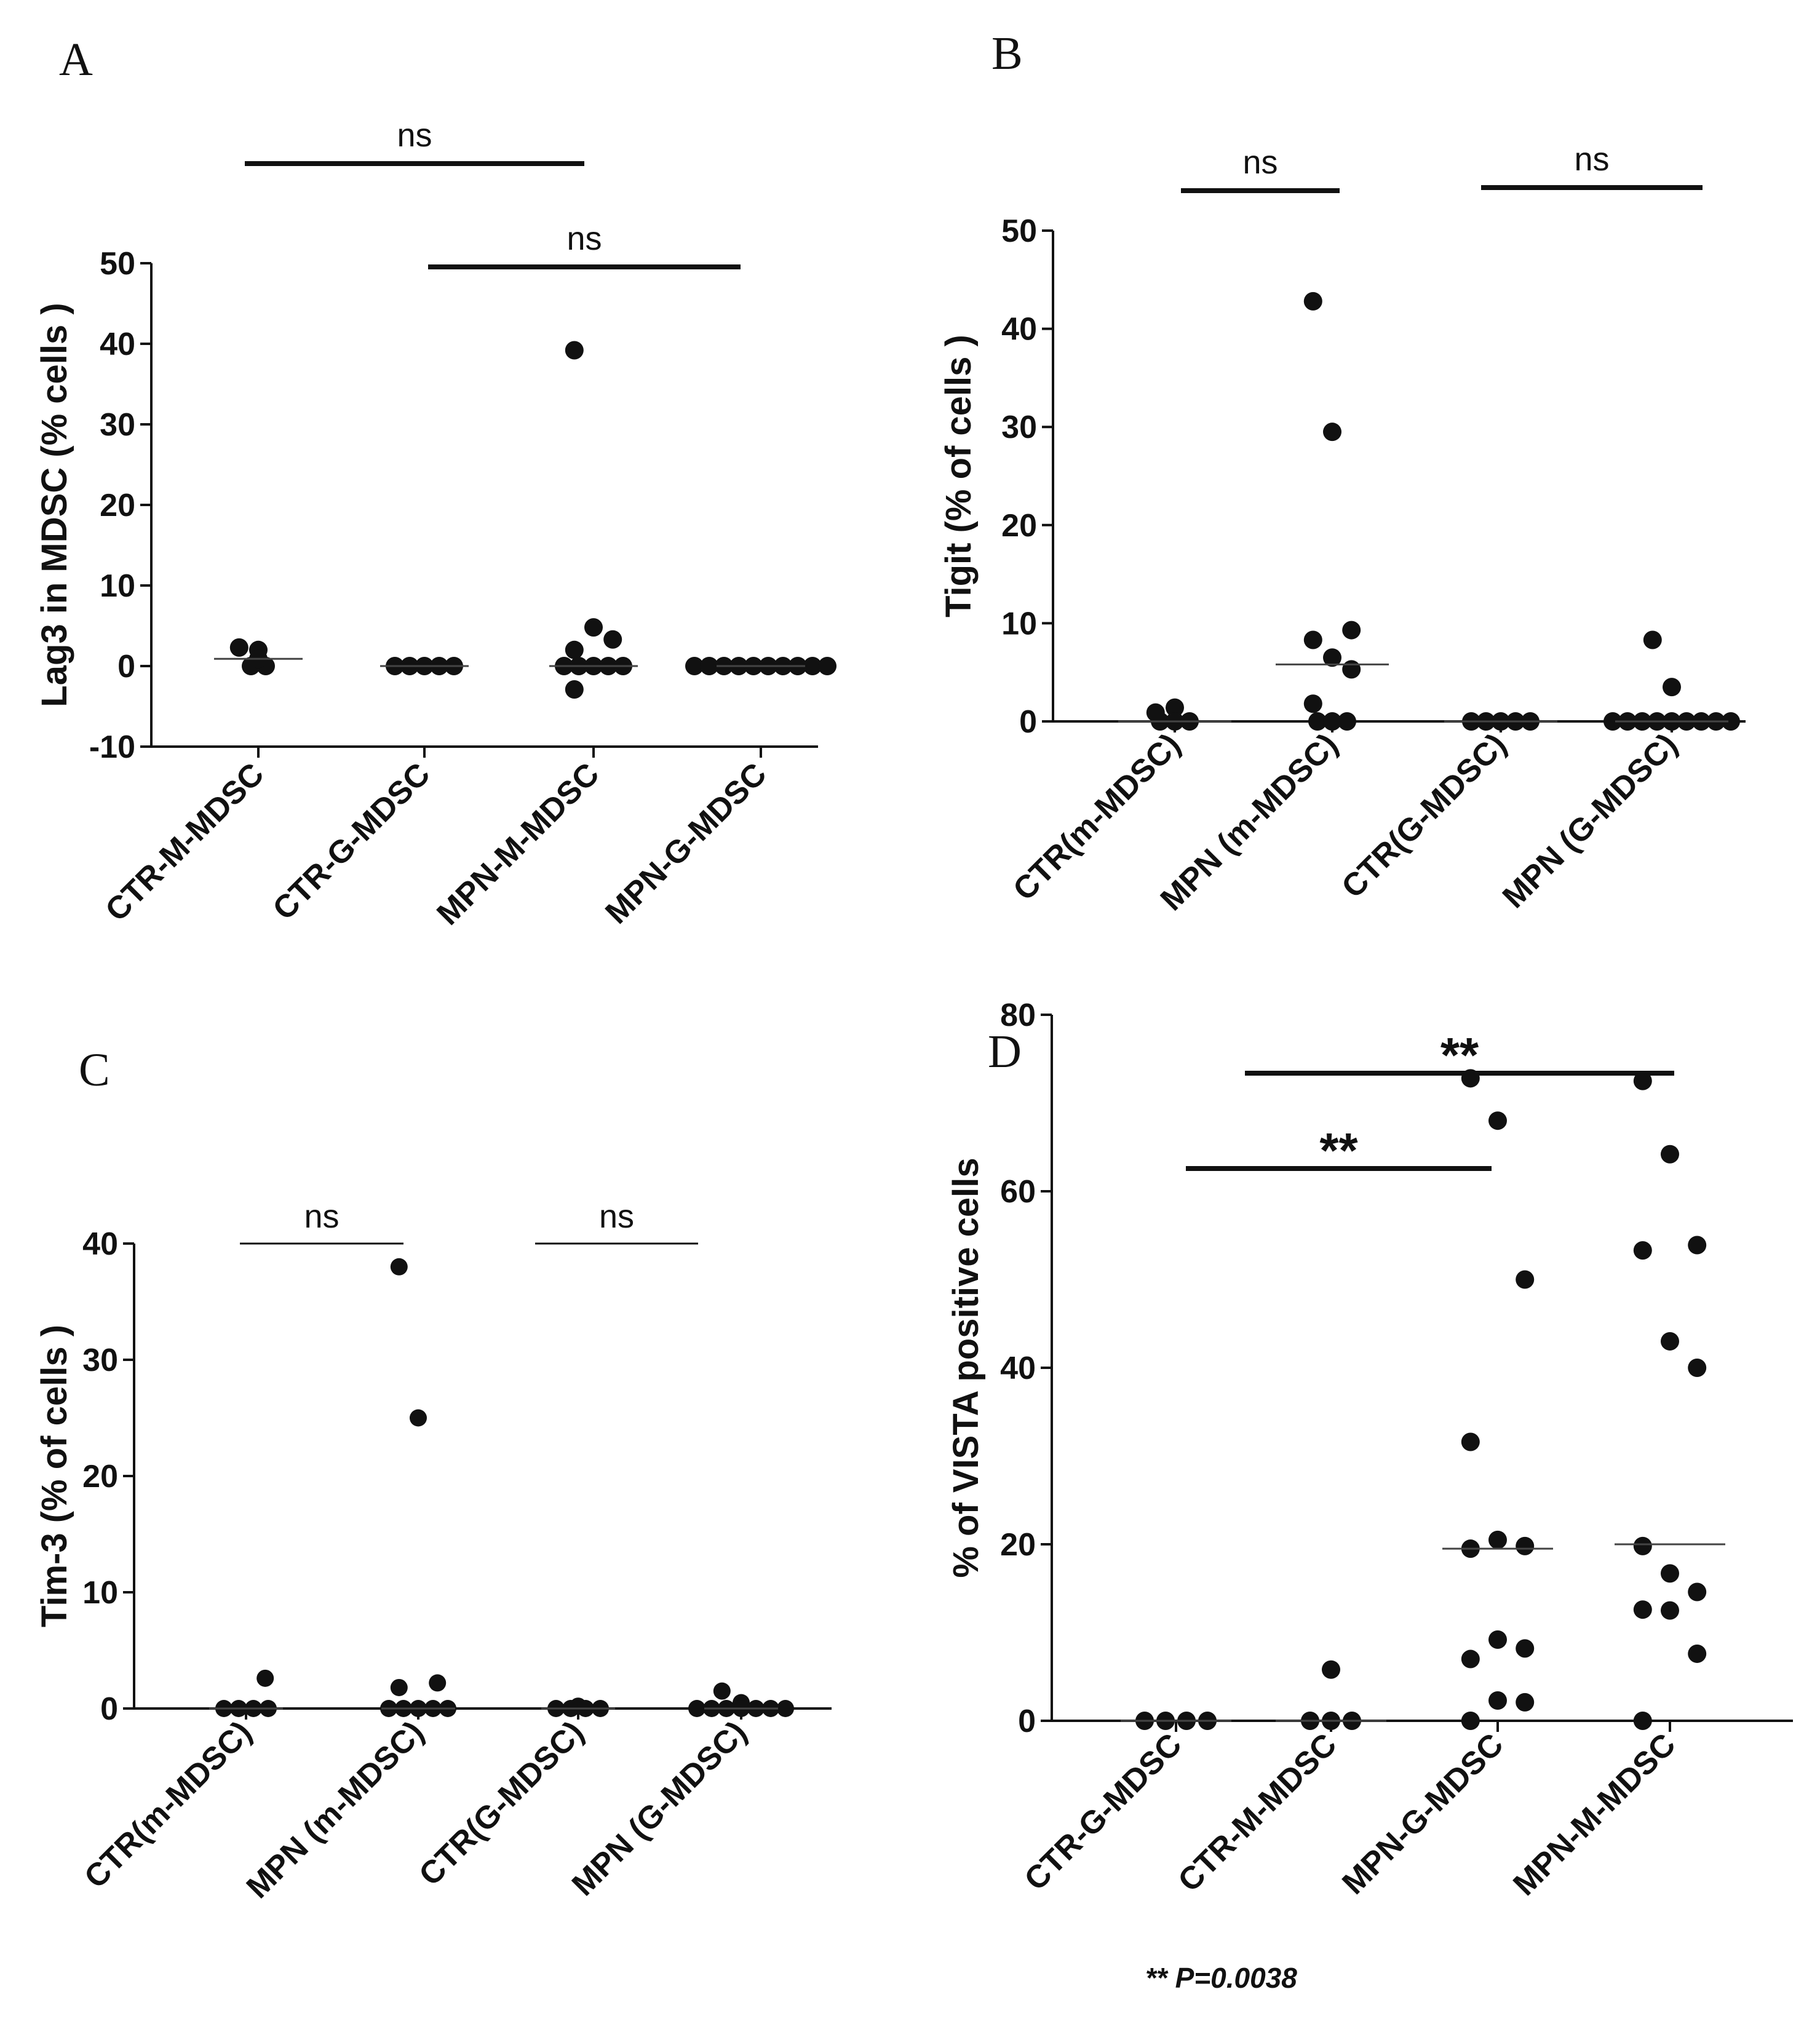  Describe the element at coordinates (54, 505) in the screenshot. I see `y-axis-label: Lag3 in MDSC (% cells )` at that location.